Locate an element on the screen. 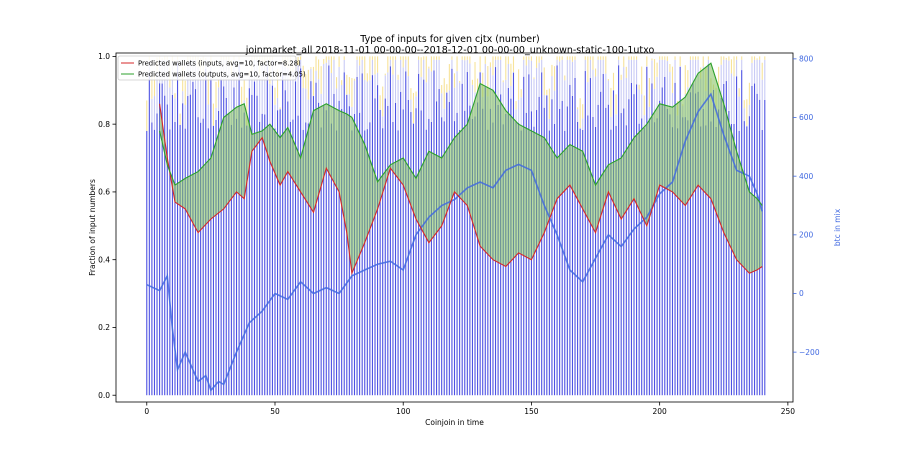  bar-197-top is located at coordinates (652, 59).